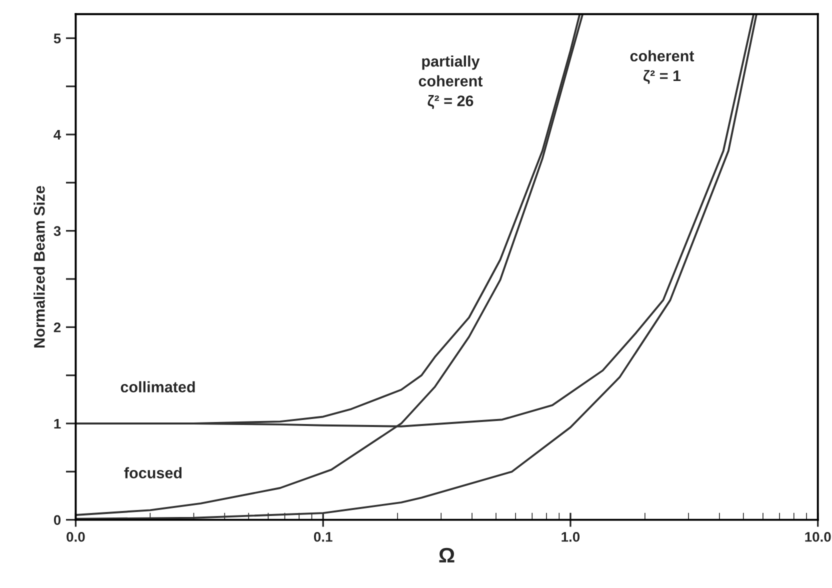  I want to click on x-tick-label: 0.0, so click(75, 537).